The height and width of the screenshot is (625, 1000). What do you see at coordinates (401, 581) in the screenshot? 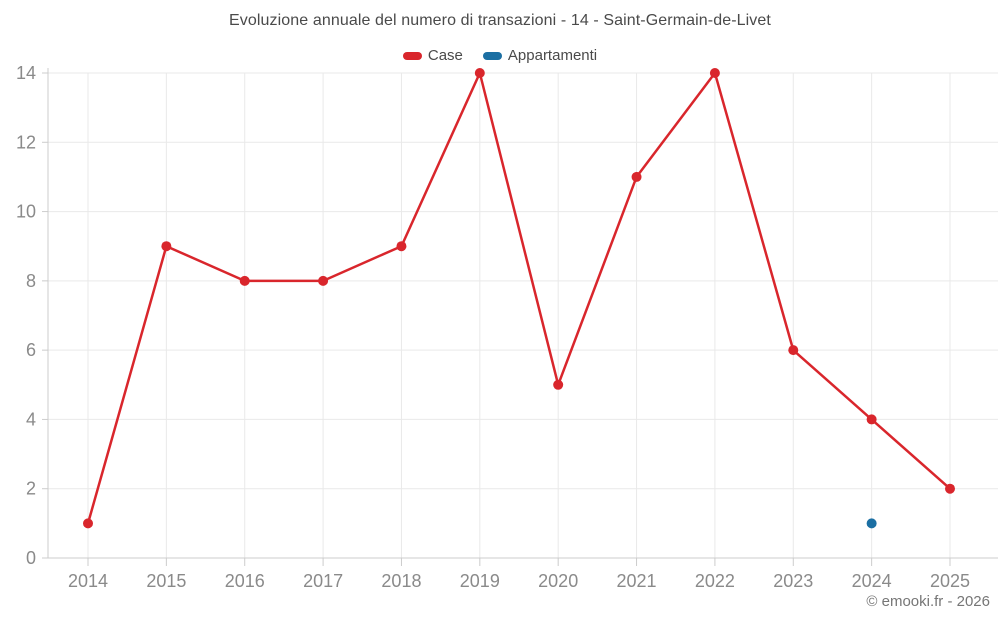
I see `x-axis-tick-label: 2018` at bounding box center [401, 581].